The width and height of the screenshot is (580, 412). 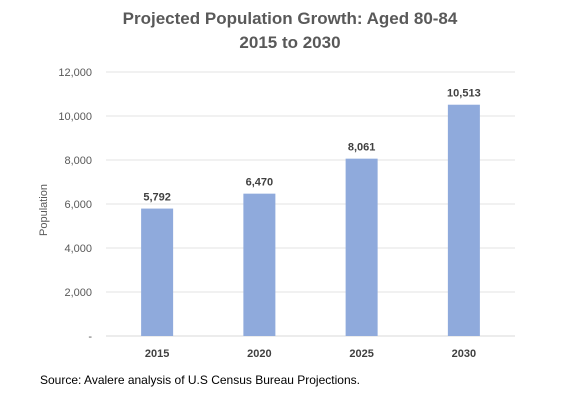 I want to click on chart-title-line-2: 2015 to 2030, so click(x=290, y=42).